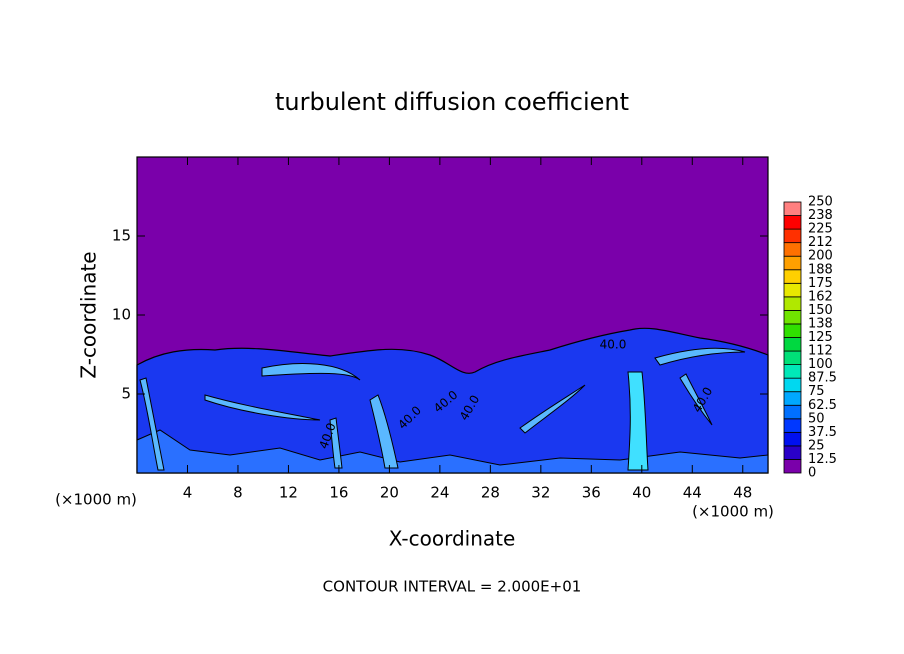 The width and height of the screenshot is (904, 654). I want to click on colorbar-label: 225, so click(820, 229).